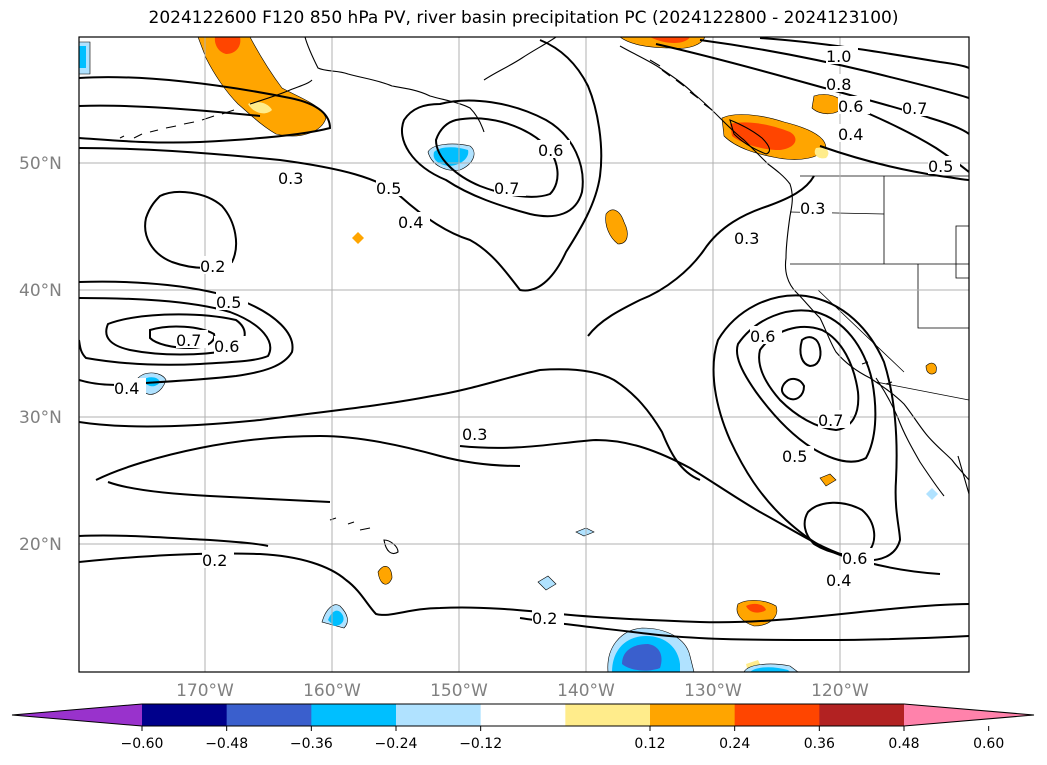 The height and width of the screenshot is (765, 1047). What do you see at coordinates (969, 715) in the screenshot?
I see `colorbar-extend-max` at bounding box center [969, 715].